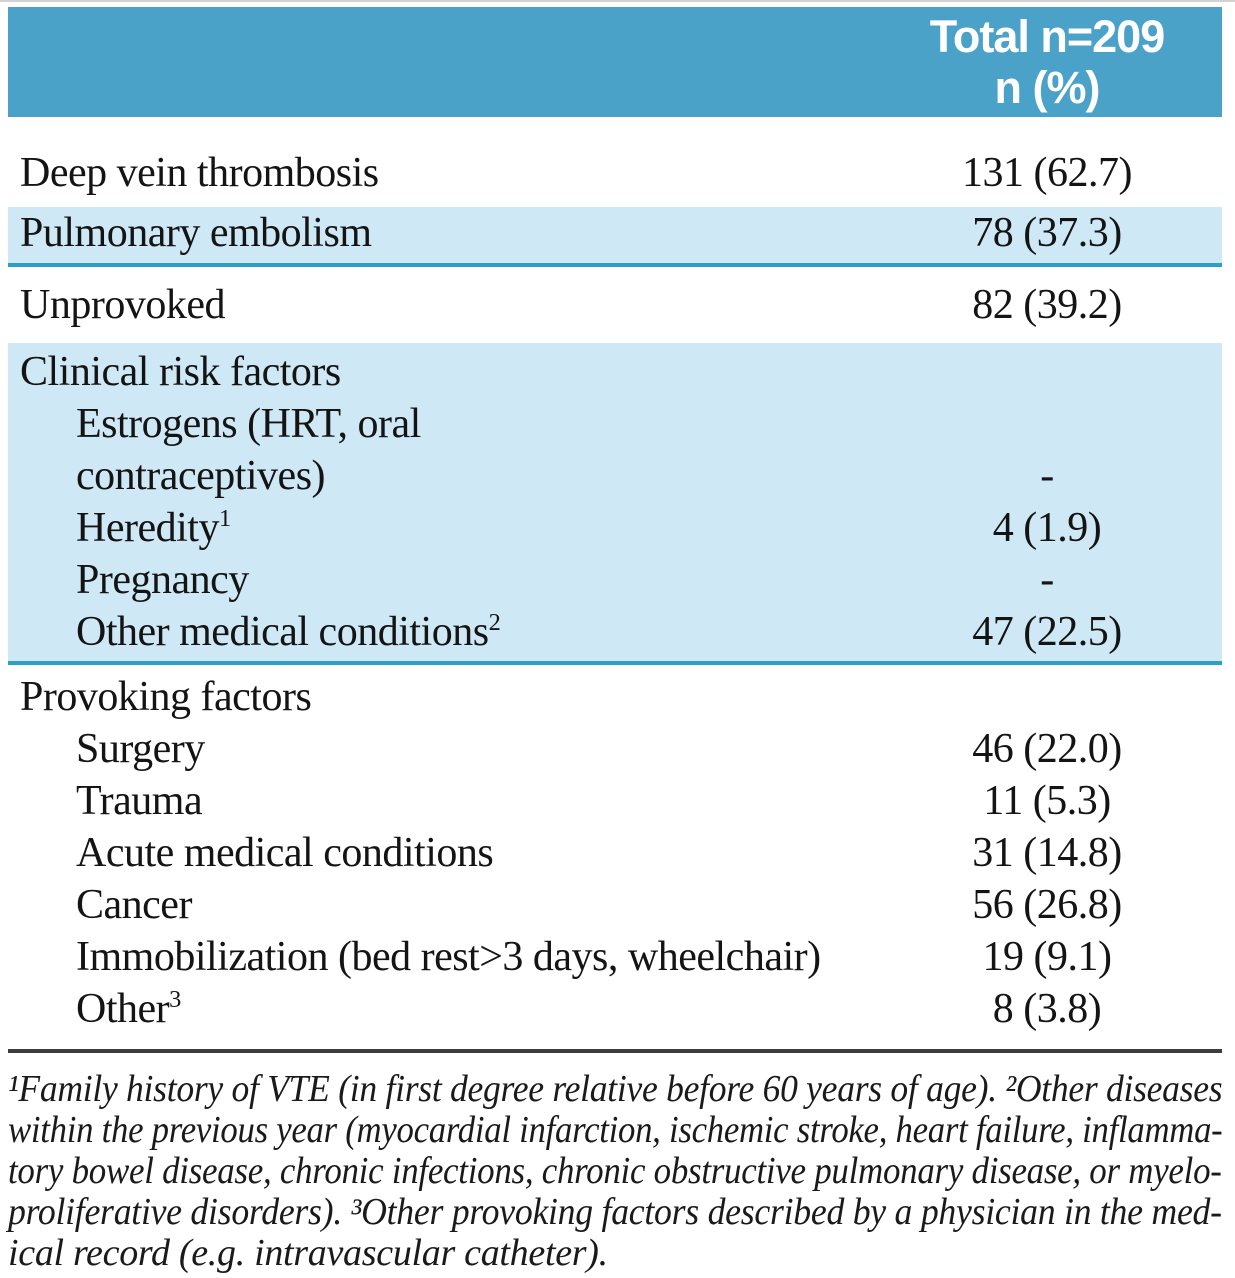 Image resolution: width=1235 pixels, height=1278 pixels. Describe the element at coordinates (1047, 853) in the screenshot. I see `row-value: 31 (14.8)` at that location.